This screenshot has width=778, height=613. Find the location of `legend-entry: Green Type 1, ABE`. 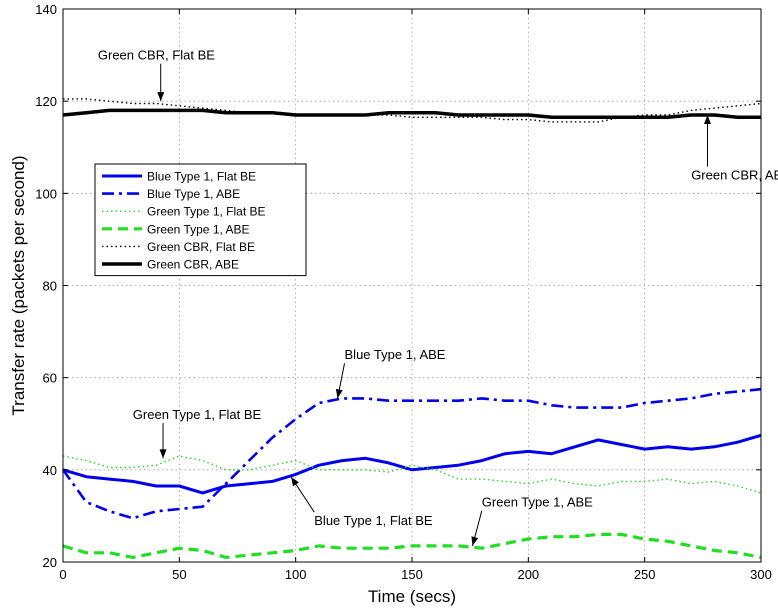

legend-entry: Green Type 1, ABE is located at coordinates (198, 229).